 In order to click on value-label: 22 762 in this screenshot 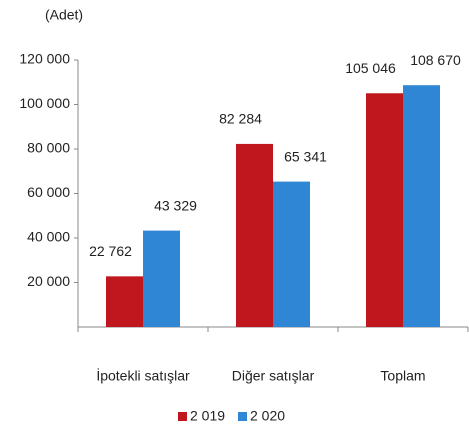, I will do `click(110, 251)`.